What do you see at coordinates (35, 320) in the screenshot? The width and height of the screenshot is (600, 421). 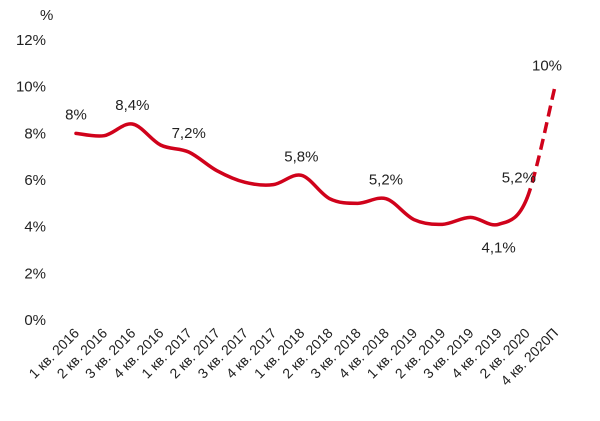 I see `y-tick-label: 0%` at bounding box center [35, 320].